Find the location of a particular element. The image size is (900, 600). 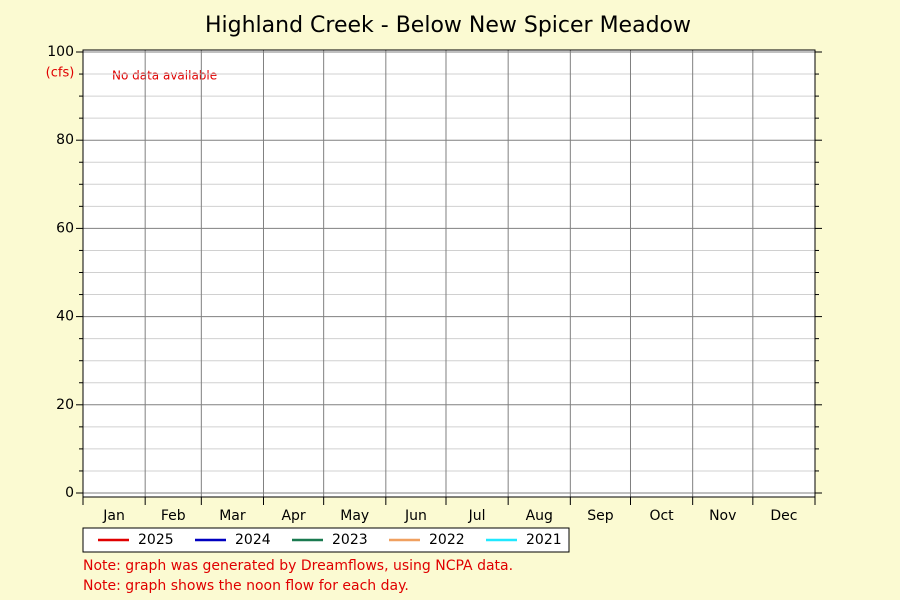

chart-title: Highland Creek - Below New Spicer Meadow is located at coordinates (448, 25).